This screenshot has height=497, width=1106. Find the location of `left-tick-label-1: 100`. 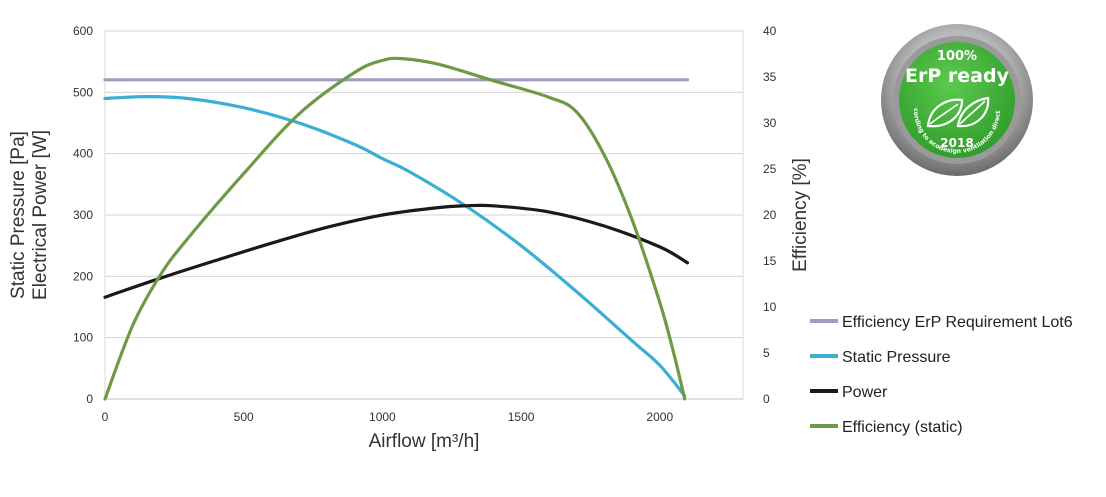

left-tick-label-1: 100 is located at coordinates (83, 338).